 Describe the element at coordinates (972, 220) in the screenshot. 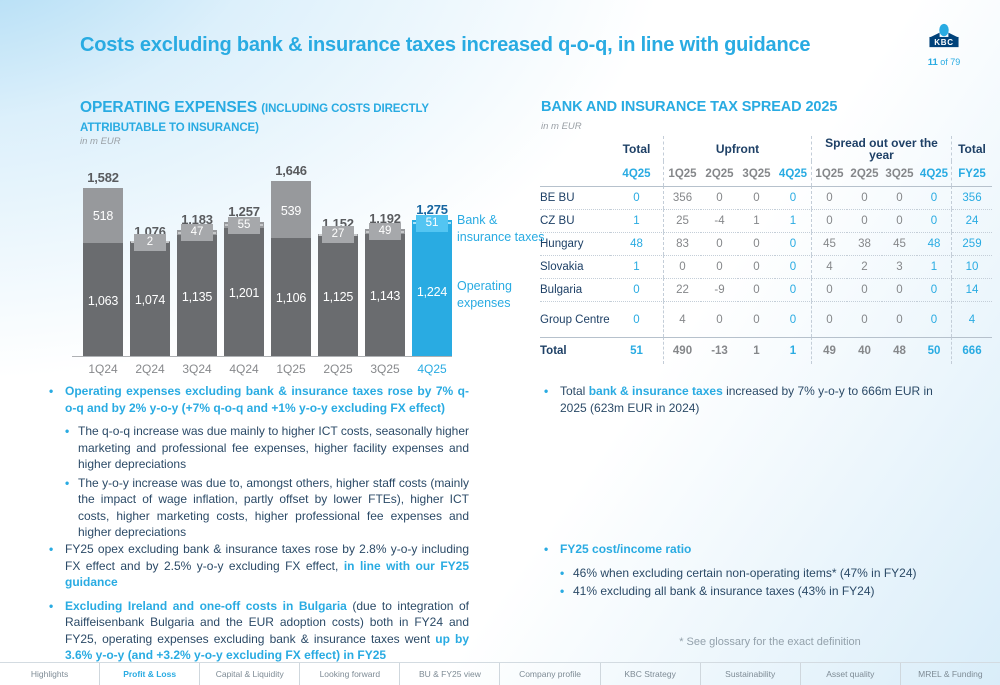

I see `value-cell: 24` at that location.